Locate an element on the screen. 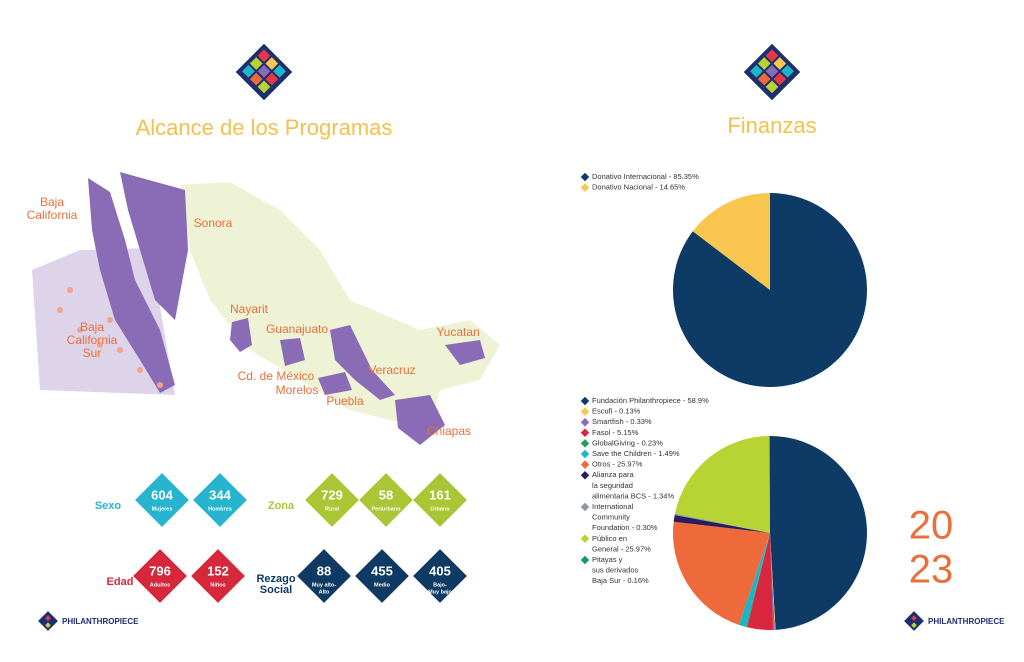 The image size is (1024, 662). stat-label: Urbano is located at coordinates (440, 509).